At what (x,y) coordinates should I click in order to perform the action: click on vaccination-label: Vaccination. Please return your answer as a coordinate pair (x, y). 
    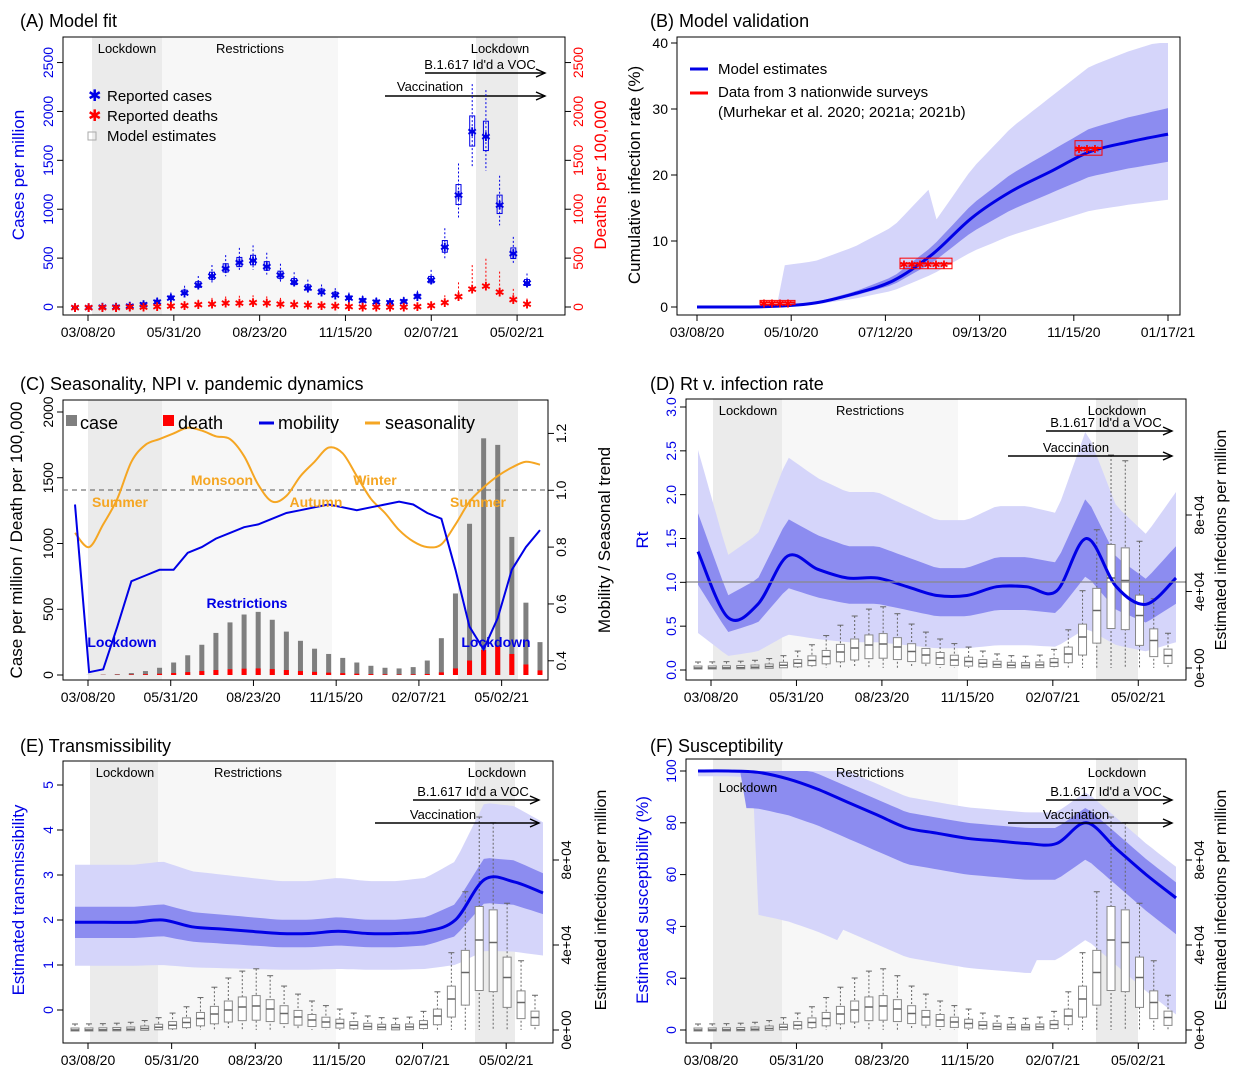
    Looking at the image, I should click on (443, 814).